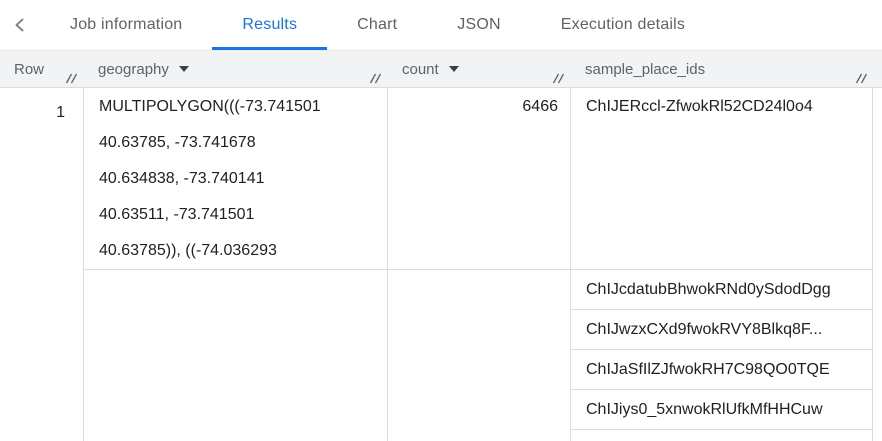 This screenshot has height=441, width=882. Describe the element at coordinates (721, 69) in the screenshot. I see `column-header-sample-place-ids: sample_place_ids` at that location.